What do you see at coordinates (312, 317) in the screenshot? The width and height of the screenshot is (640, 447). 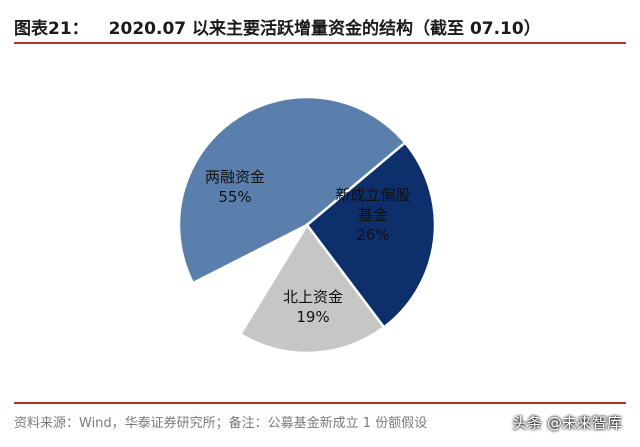 I see `slice-label-line: 19%` at bounding box center [312, 317].